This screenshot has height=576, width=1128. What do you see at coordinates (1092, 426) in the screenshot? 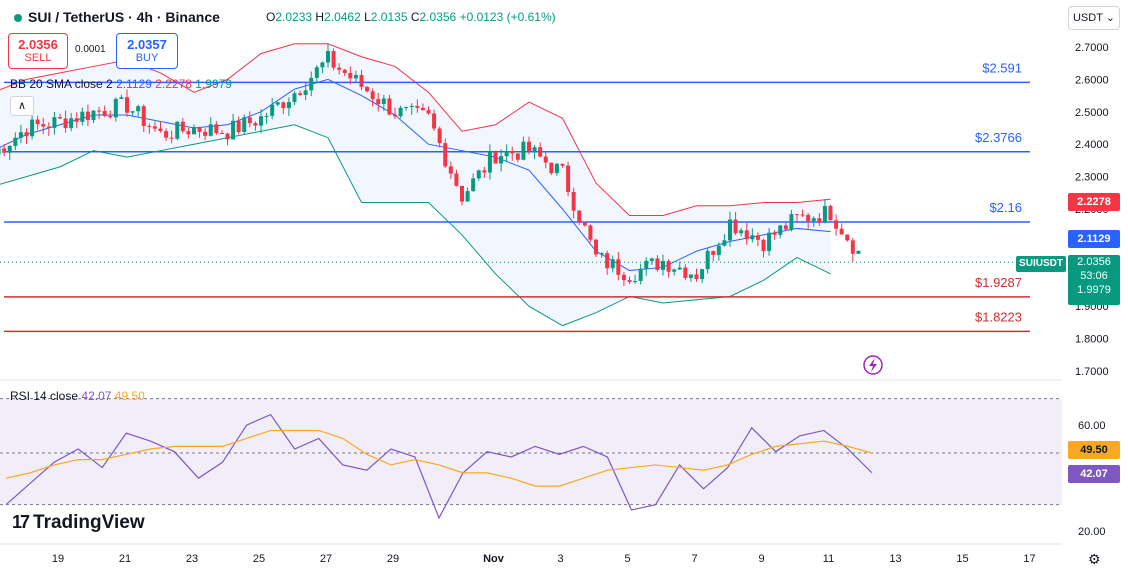
I see `rsi-axis-label: 60.00` at bounding box center [1092, 426].